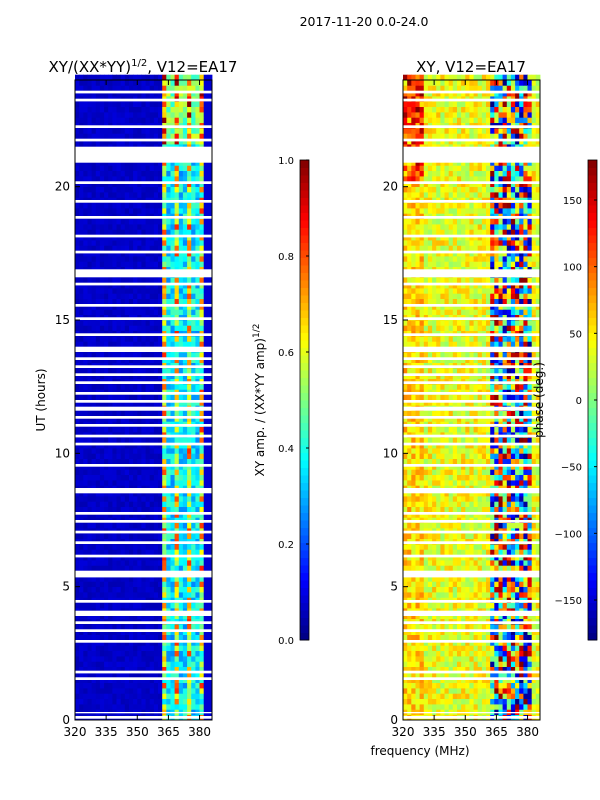 The image size is (600, 800). What do you see at coordinates (62, 453) in the screenshot?
I see `ytick-label: 10` at bounding box center [62, 453].